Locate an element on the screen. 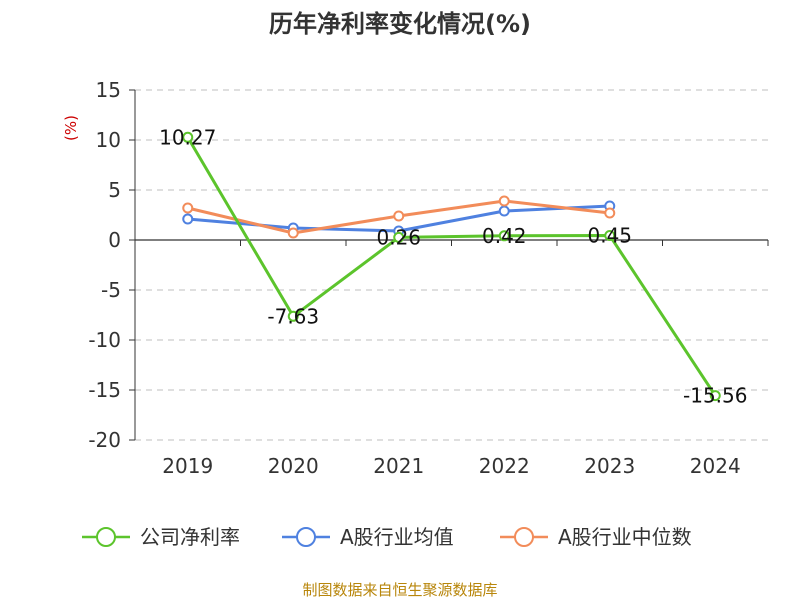 The image size is (800, 600). data-label: -7.63 is located at coordinates (293, 316).